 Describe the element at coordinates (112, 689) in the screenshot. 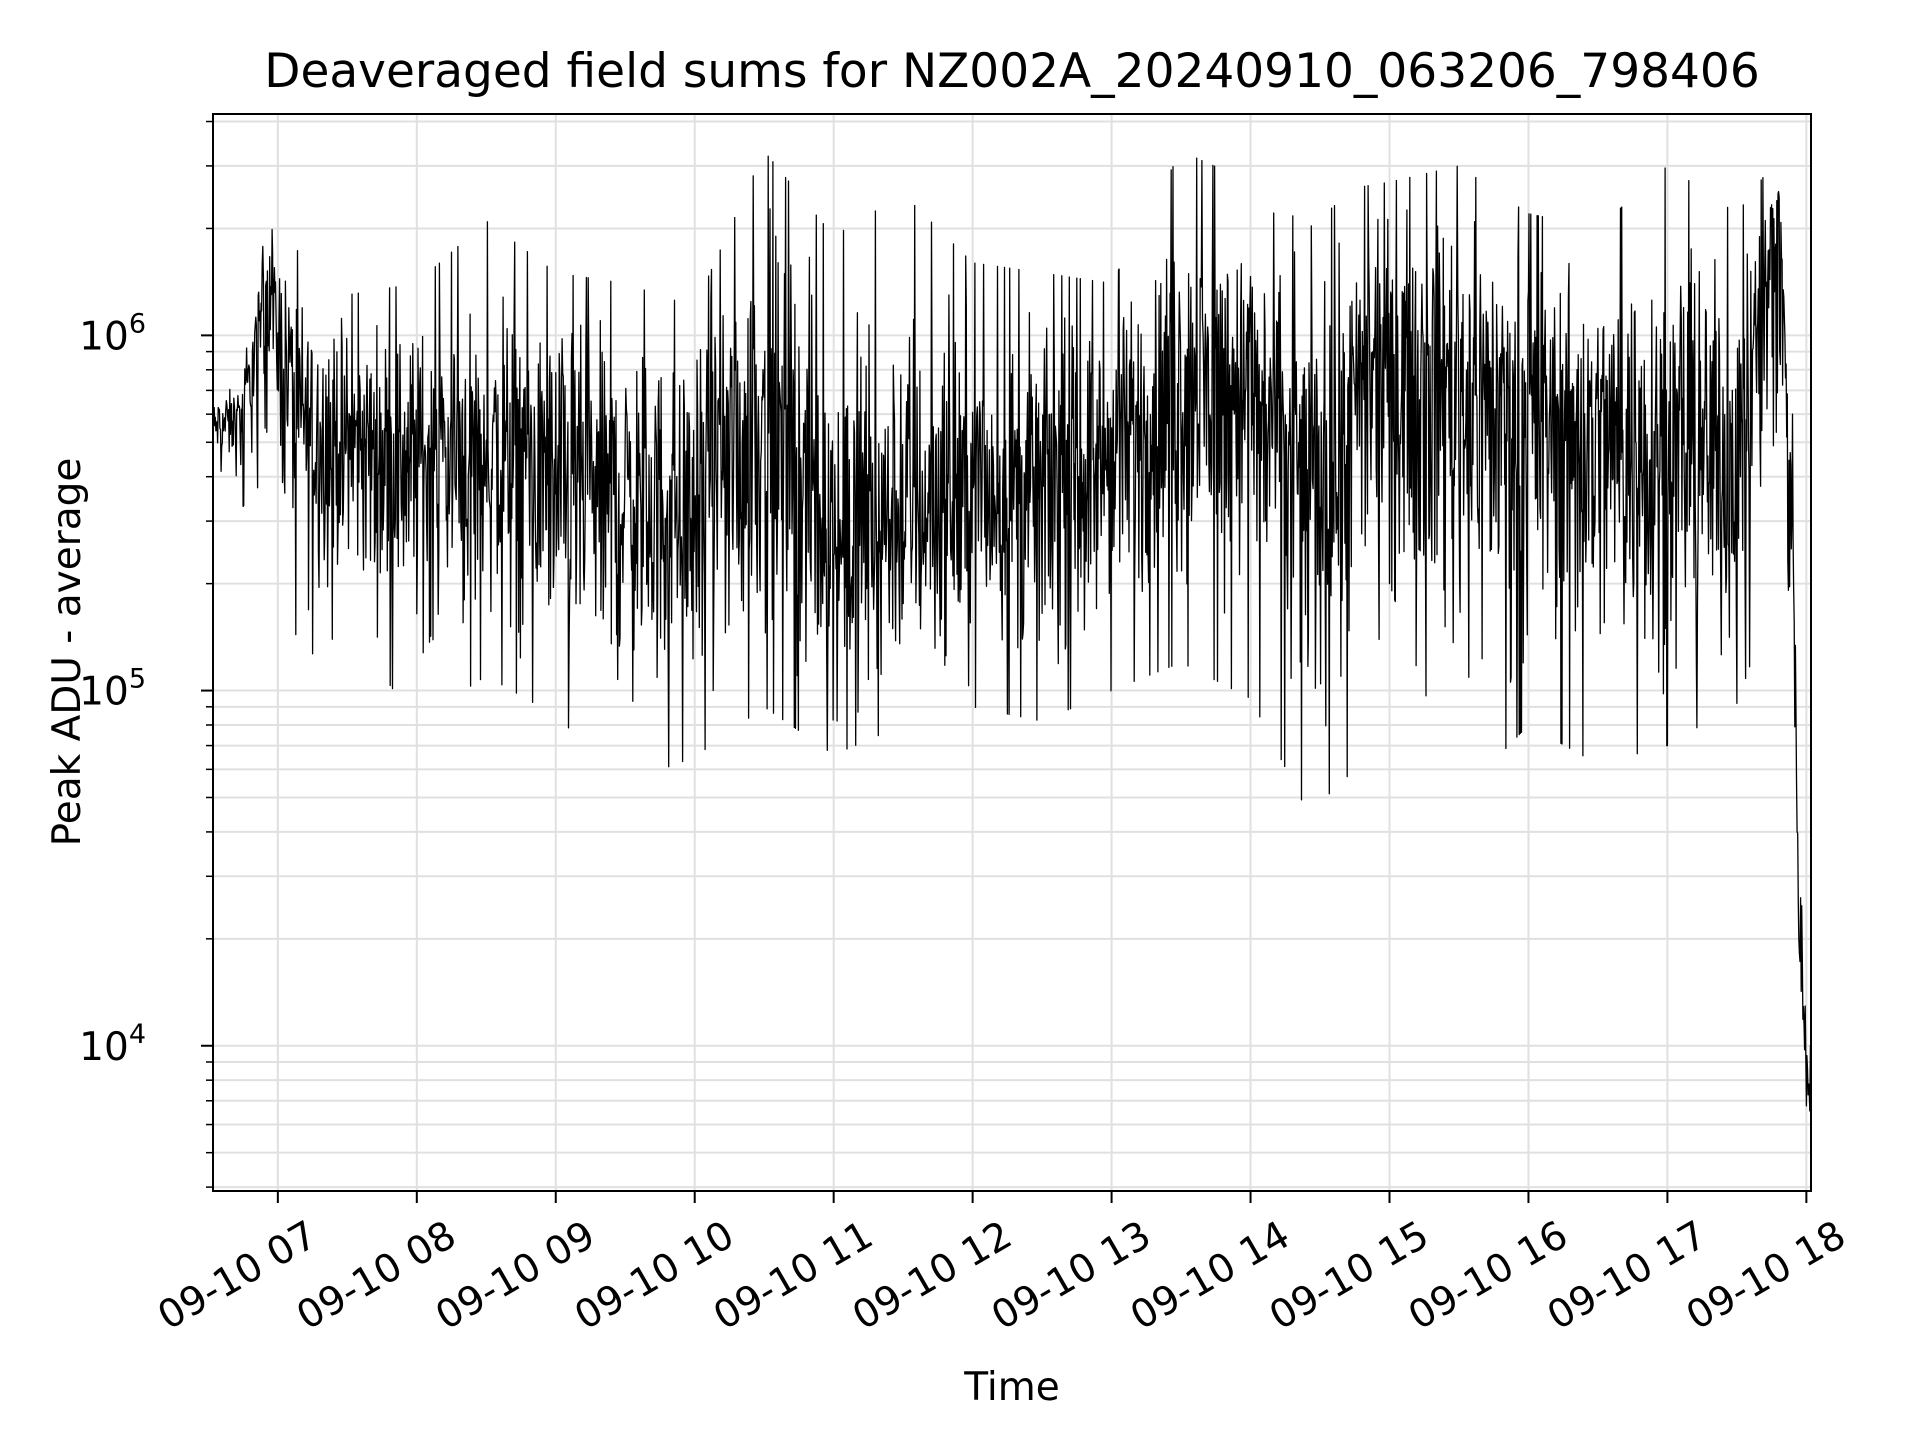

I see `y-tick-label: 10⁵` at that location.